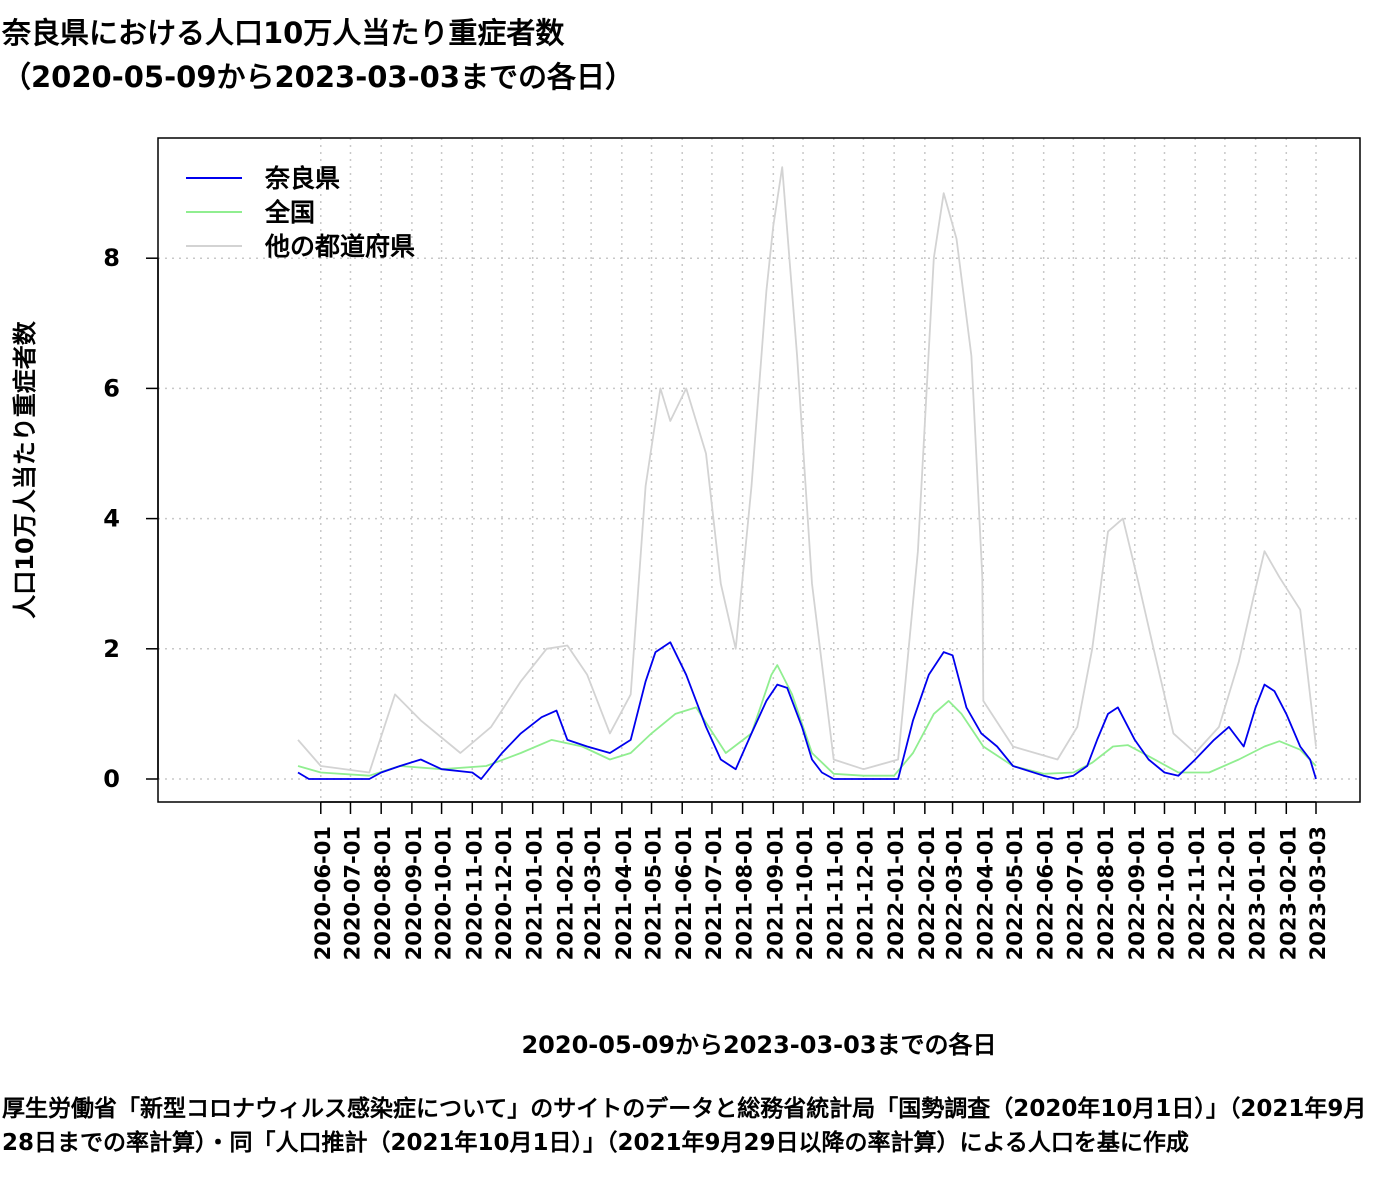  What do you see at coordinates (318, 77) in the screenshot?
I see `chart-subtitle: （2020-05-09から2023-03-03までの各日）` at bounding box center [318, 77].